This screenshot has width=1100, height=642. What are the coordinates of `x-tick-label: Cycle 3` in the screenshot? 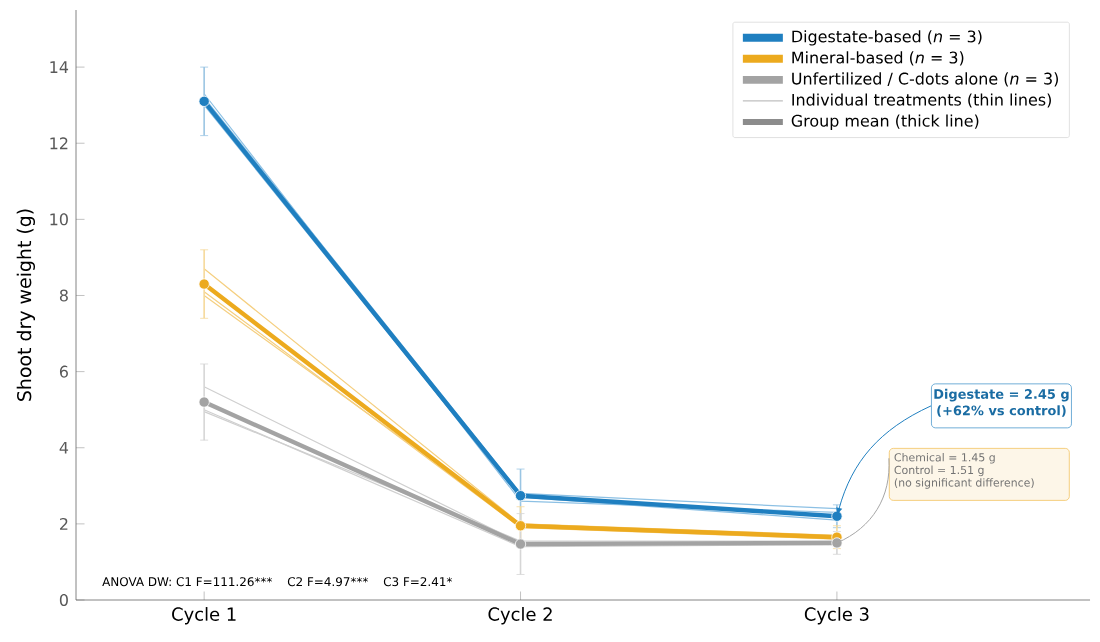 It's located at (836, 616).